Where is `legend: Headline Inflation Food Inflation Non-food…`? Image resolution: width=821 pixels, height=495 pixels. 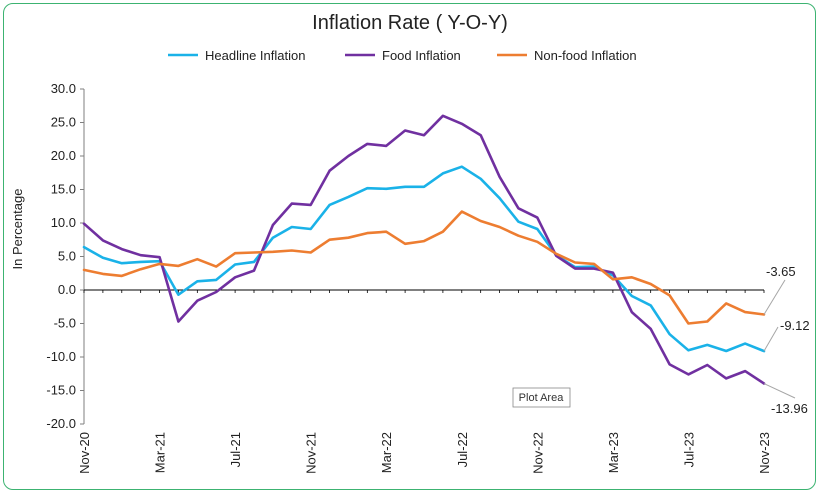 legend: Headline Inflation Food Inflation Non-food… is located at coordinates (402, 55).